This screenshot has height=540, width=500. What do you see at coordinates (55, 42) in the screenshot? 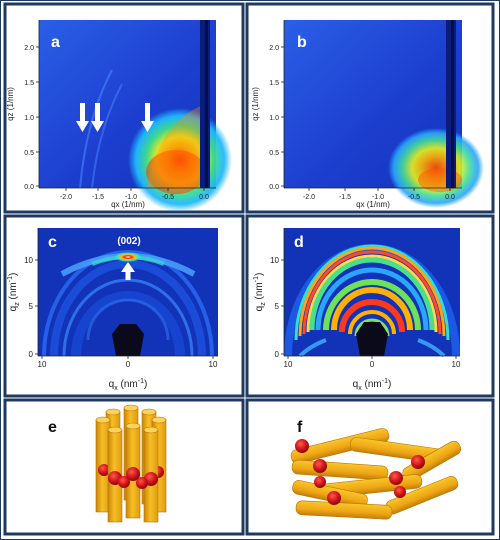
I see `panel-a-letter: a` at bounding box center [55, 42].